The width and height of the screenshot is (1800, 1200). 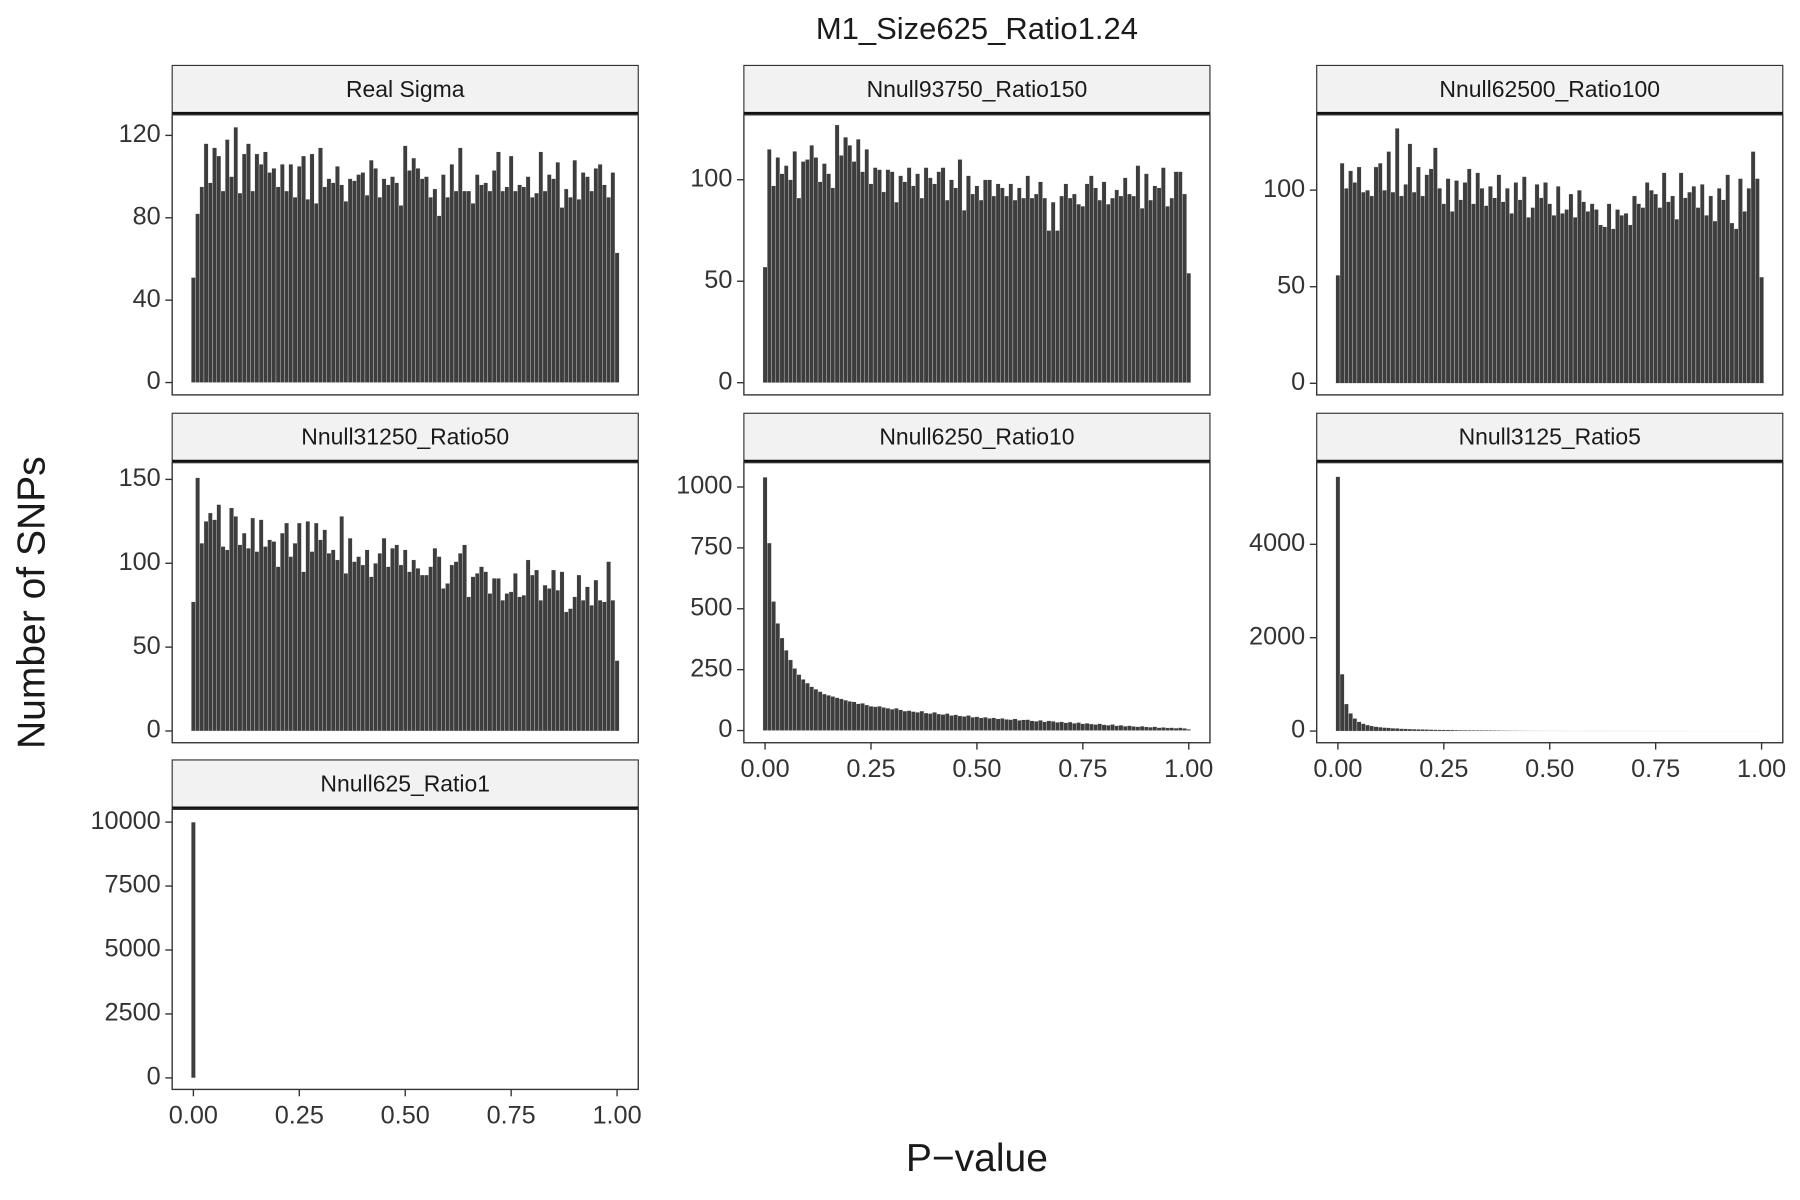 I want to click on y-tick-label: 250, so click(x=711, y=668).